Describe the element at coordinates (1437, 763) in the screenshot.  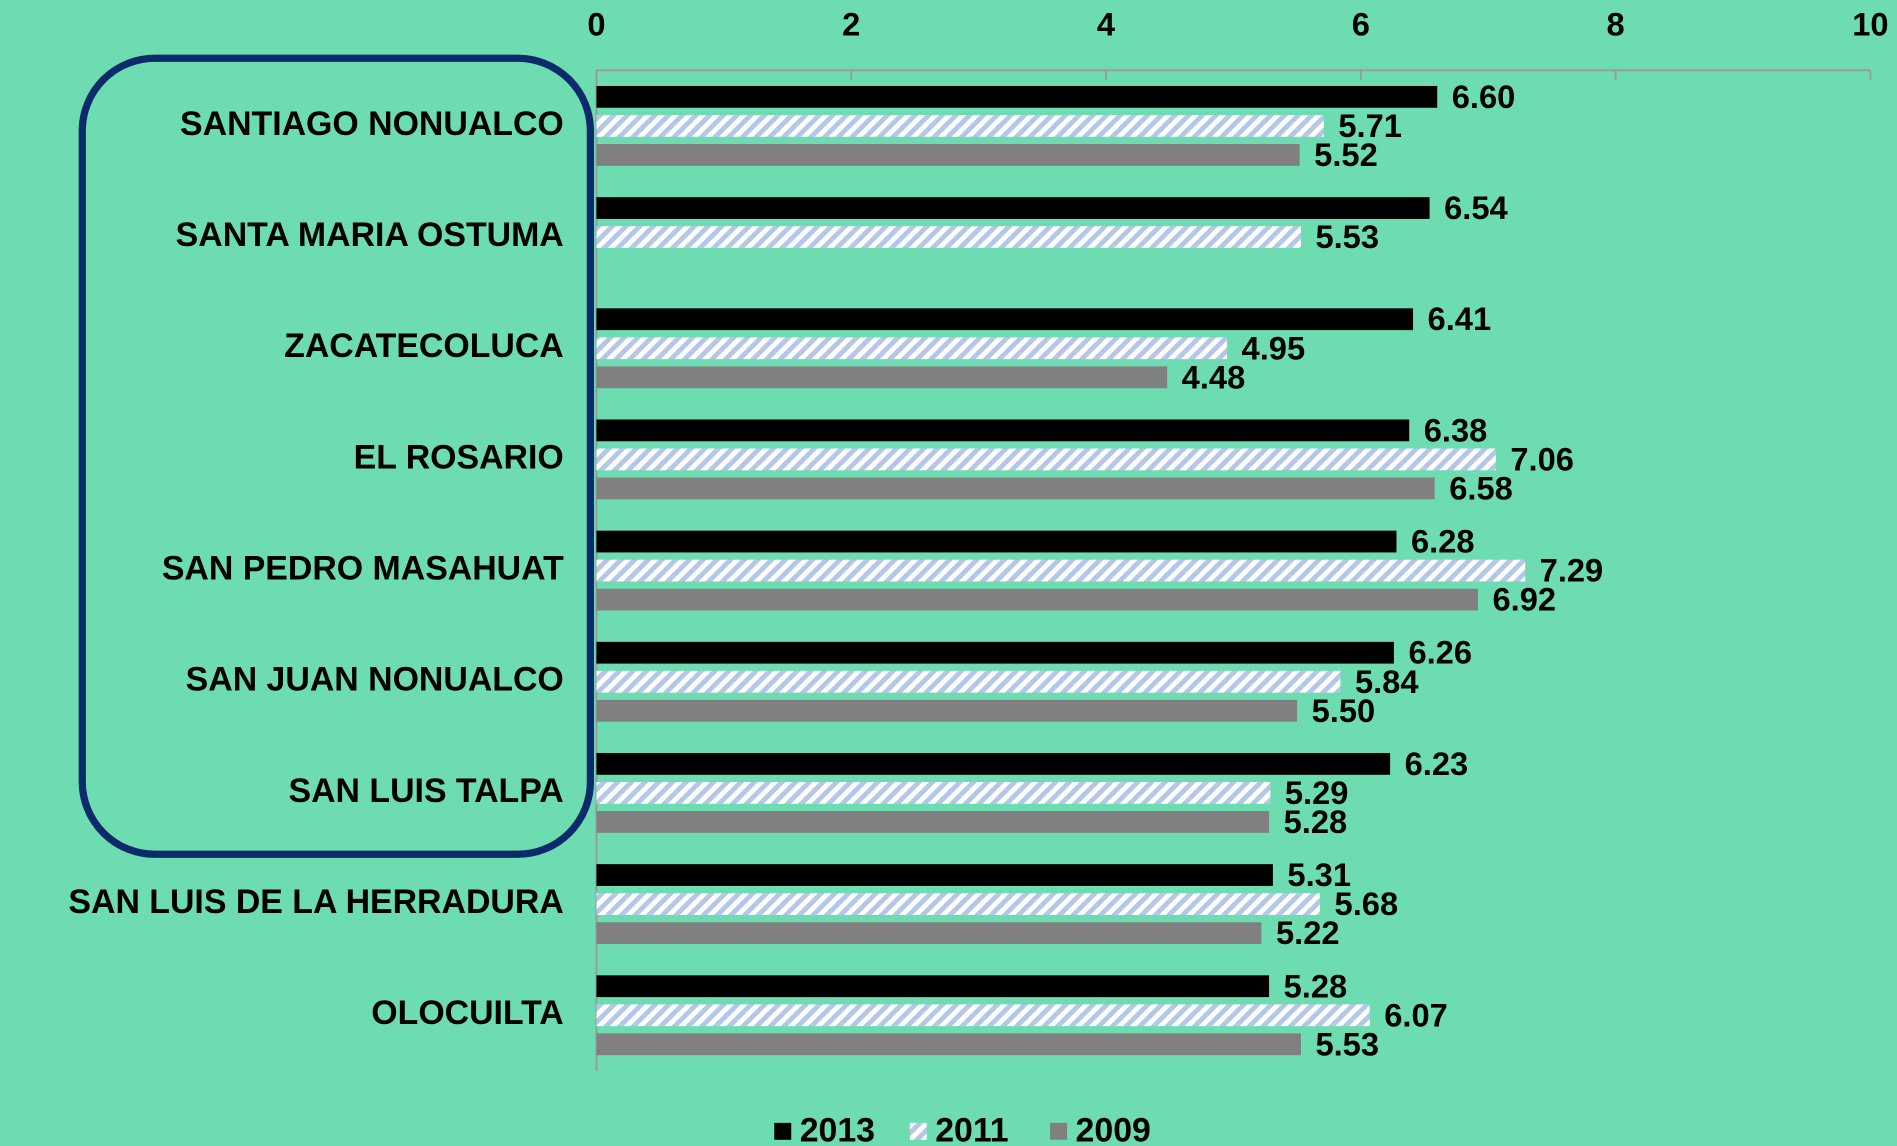
I see `value-label: 6.23` at that location.